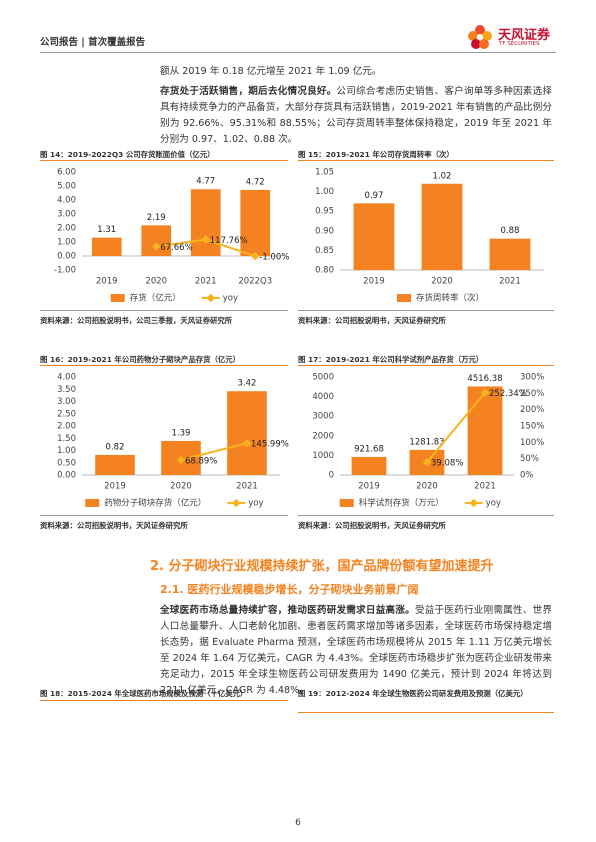 The image size is (596, 842). Describe the element at coordinates (532, 443) in the screenshot. I see `y2-tick-label: 100%` at that location.